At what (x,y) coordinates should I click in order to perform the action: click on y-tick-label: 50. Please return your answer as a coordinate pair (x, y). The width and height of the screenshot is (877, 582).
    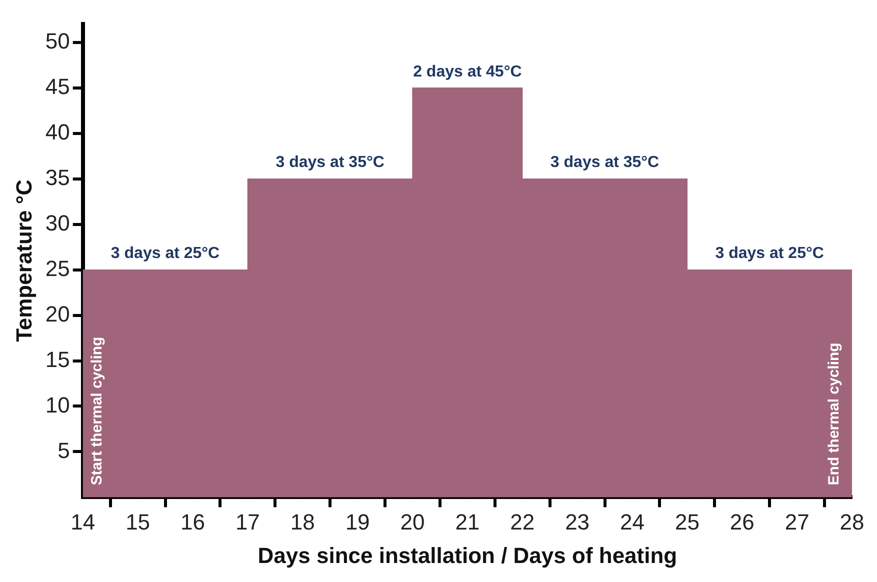
    Looking at the image, I should click on (57, 41).